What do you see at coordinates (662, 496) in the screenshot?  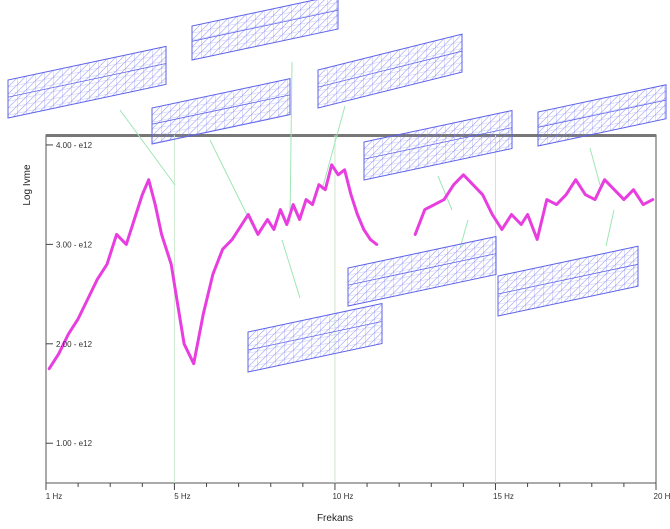 I see `x-tick-label: 20 Hz` at bounding box center [662, 496].